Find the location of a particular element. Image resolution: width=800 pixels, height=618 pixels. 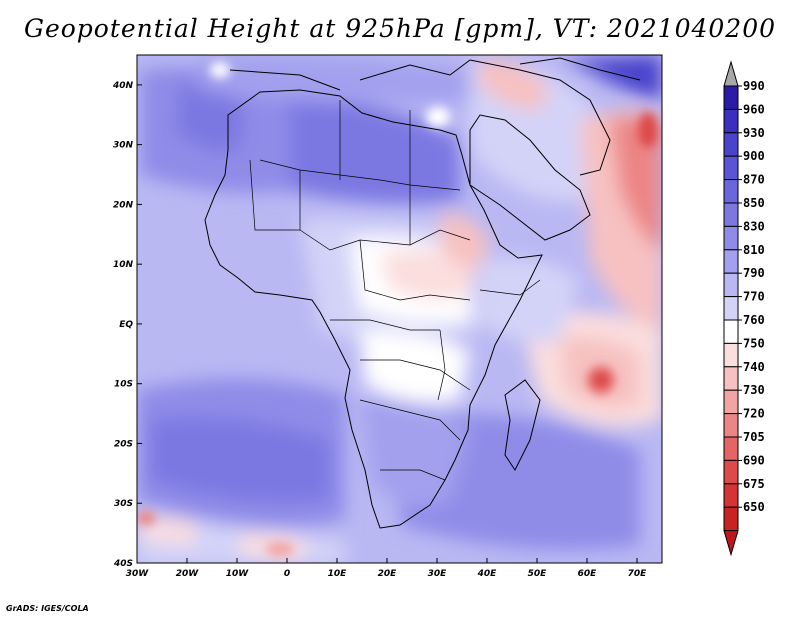

lat-tick-label: EQ is located at coordinates (126, 325).